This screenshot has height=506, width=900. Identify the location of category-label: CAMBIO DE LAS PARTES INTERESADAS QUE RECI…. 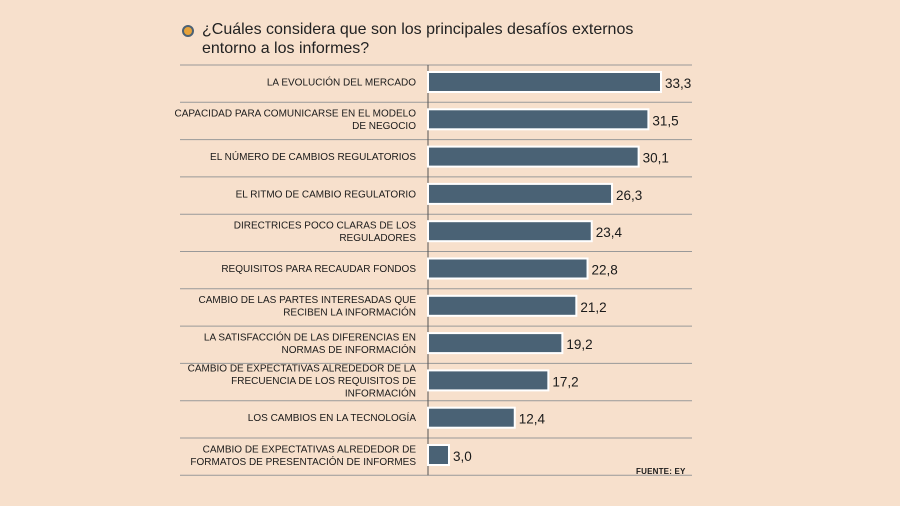
(308, 307).